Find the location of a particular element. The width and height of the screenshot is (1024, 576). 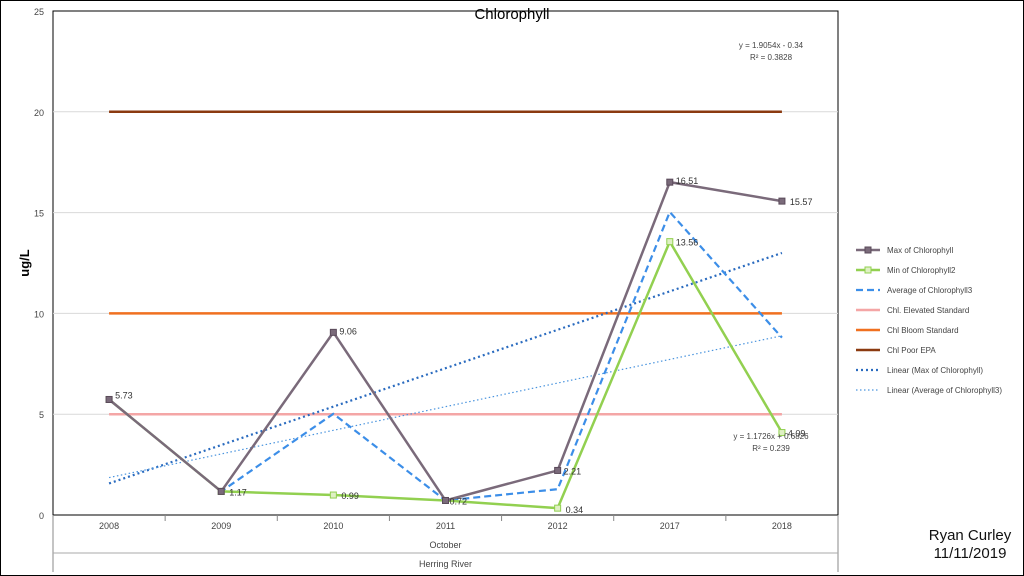

legend-item: Max of Chlorophyll is located at coordinates (904, 250).